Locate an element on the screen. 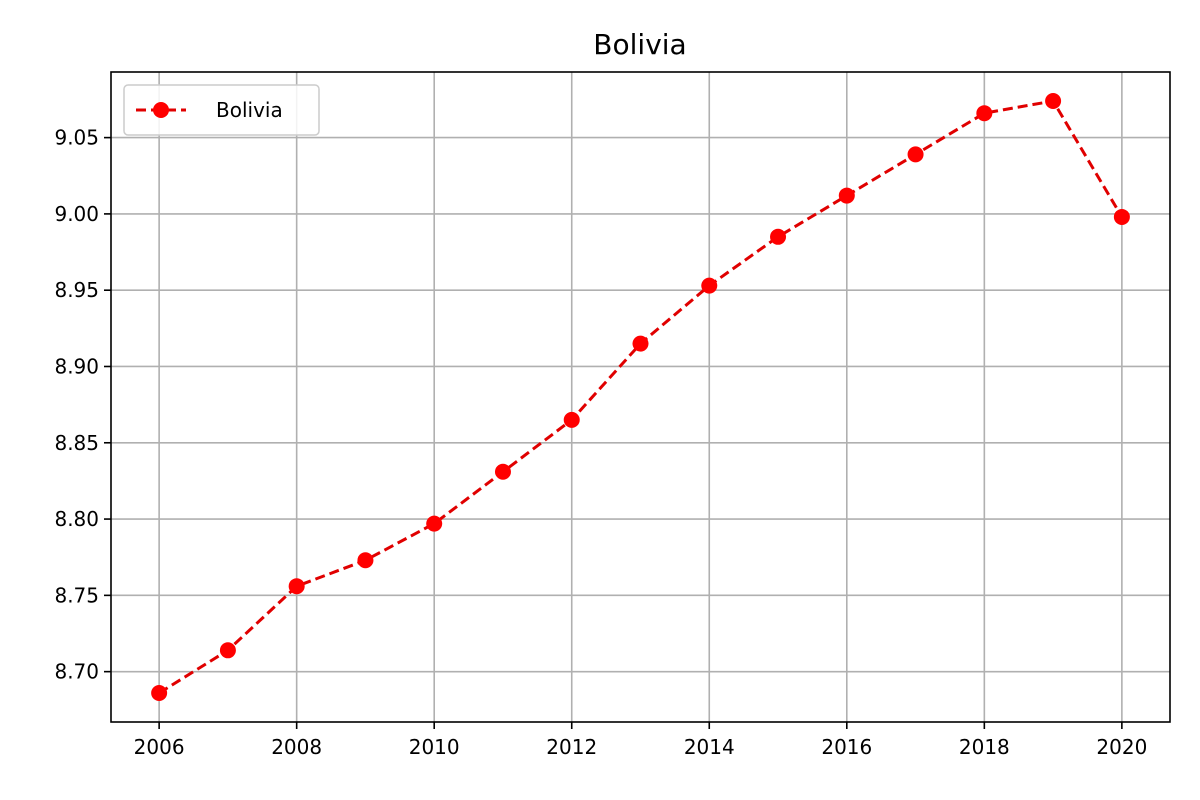 Image resolution: width=1200 pixels, height=800 pixels. y-tick-label: 8.70 is located at coordinates (76, 672).